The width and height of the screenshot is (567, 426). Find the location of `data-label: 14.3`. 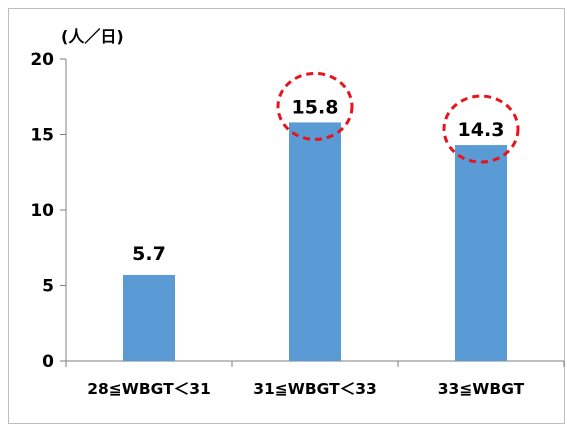

data-label: 14.3 is located at coordinates (481, 130).